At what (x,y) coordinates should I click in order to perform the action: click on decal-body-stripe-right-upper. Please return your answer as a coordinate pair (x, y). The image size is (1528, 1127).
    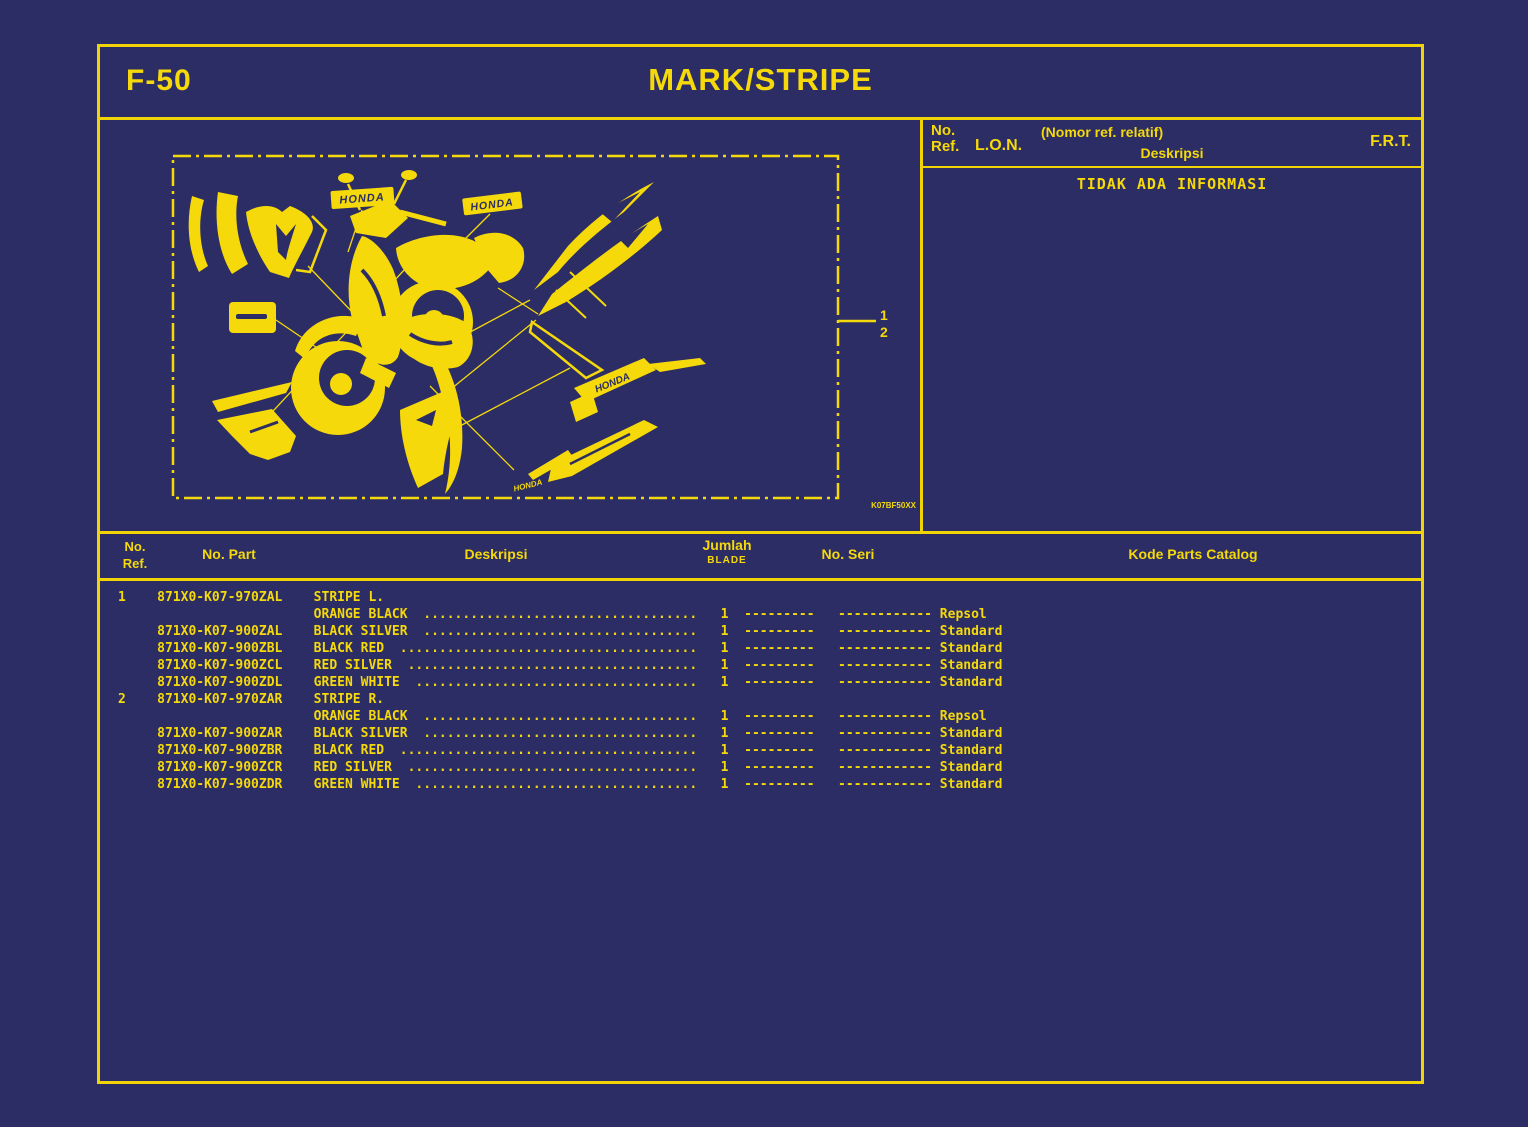
    Looking at the image, I should click on (598, 250).